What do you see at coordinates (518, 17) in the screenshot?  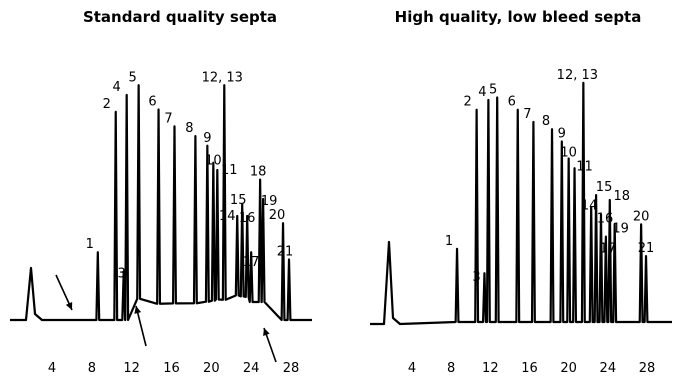 I see `chart-title-high-quality: High quality, low bleed septa` at bounding box center [518, 17].